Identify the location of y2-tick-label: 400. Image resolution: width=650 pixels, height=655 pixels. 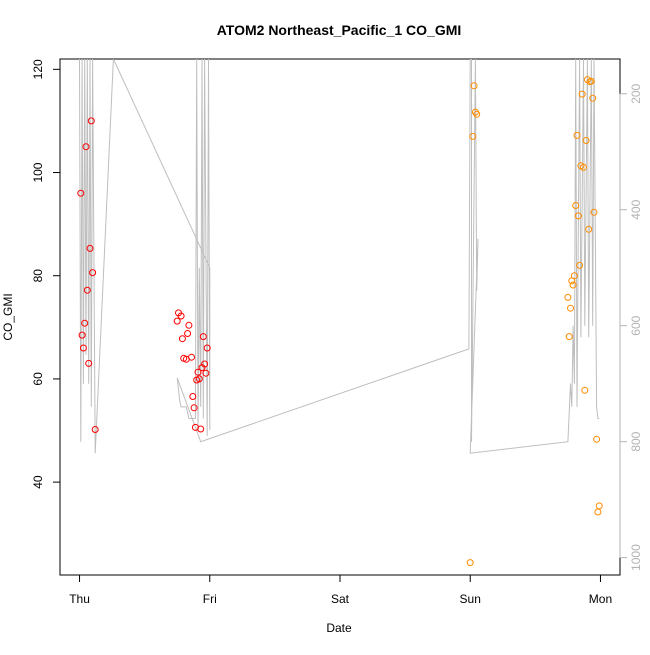
(636, 209).